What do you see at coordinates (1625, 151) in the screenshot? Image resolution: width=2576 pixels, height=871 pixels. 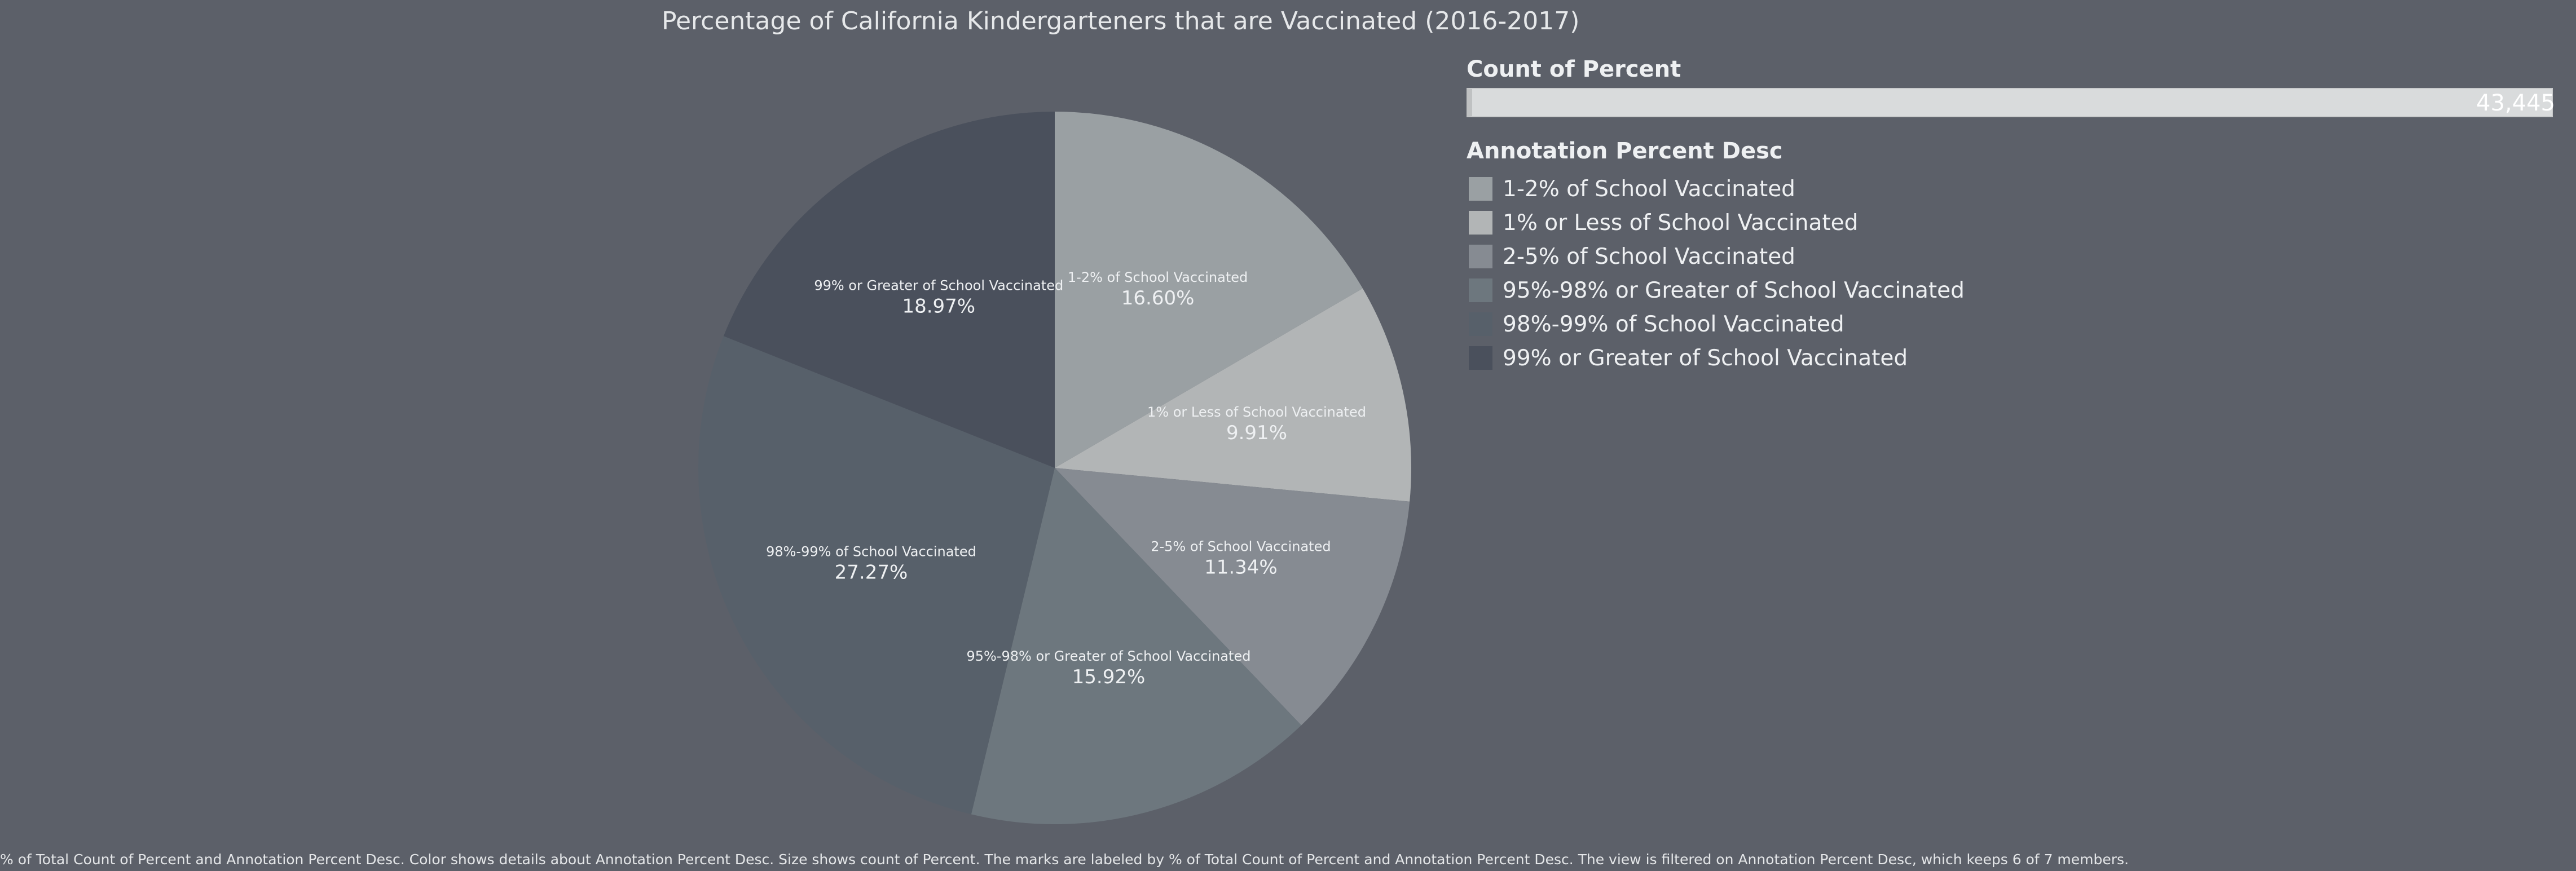 I see `color-legend-title: Annotation Percent Desc` at bounding box center [1625, 151].